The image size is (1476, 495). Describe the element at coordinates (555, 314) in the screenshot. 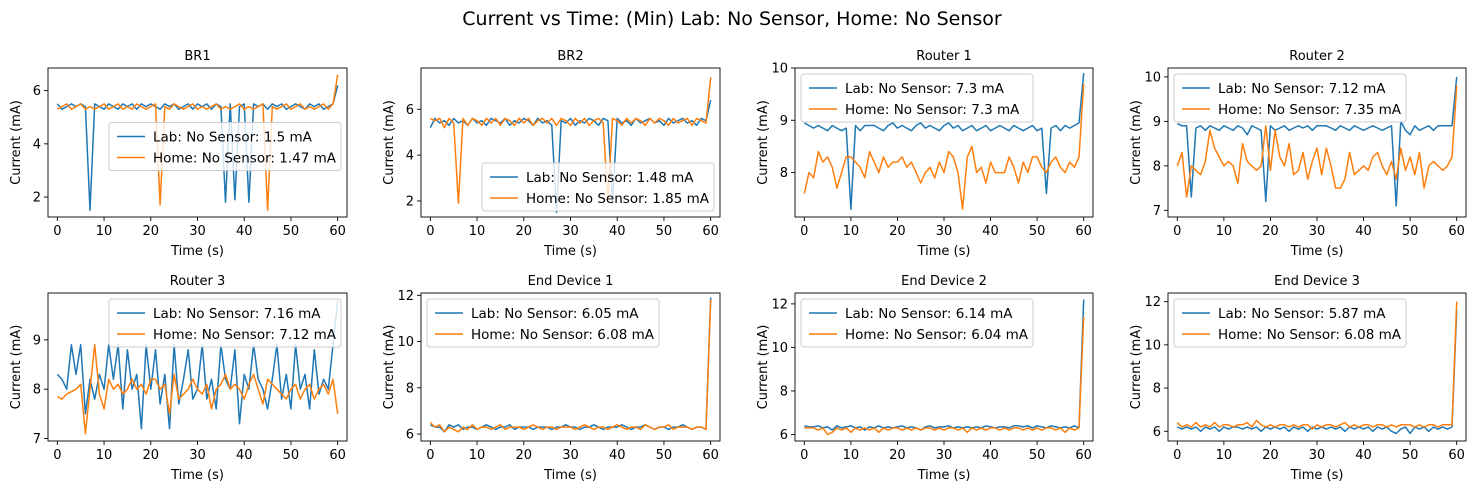

I see `legend-label: Lab: No Sensor: 6.05 mA` at that location.